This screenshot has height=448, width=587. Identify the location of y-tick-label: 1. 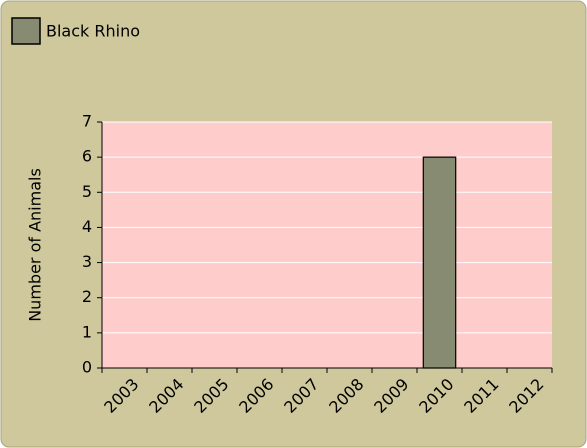
(87, 331).